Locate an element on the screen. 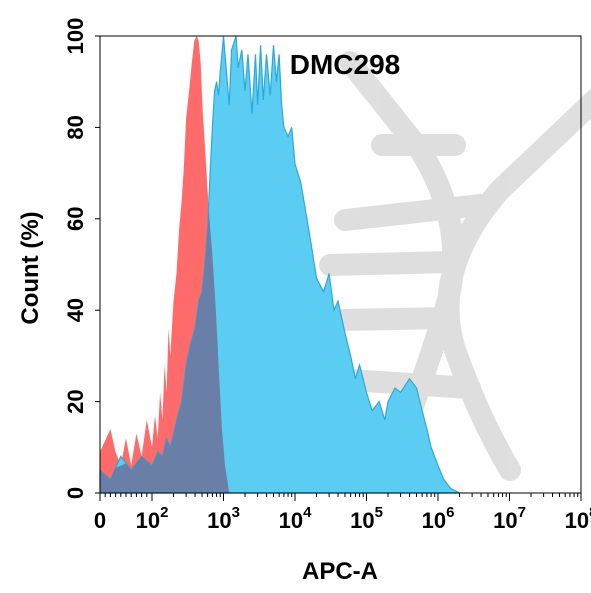 The image size is (591, 593). y-tick-label: 20 is located at coordinates (75, 401).